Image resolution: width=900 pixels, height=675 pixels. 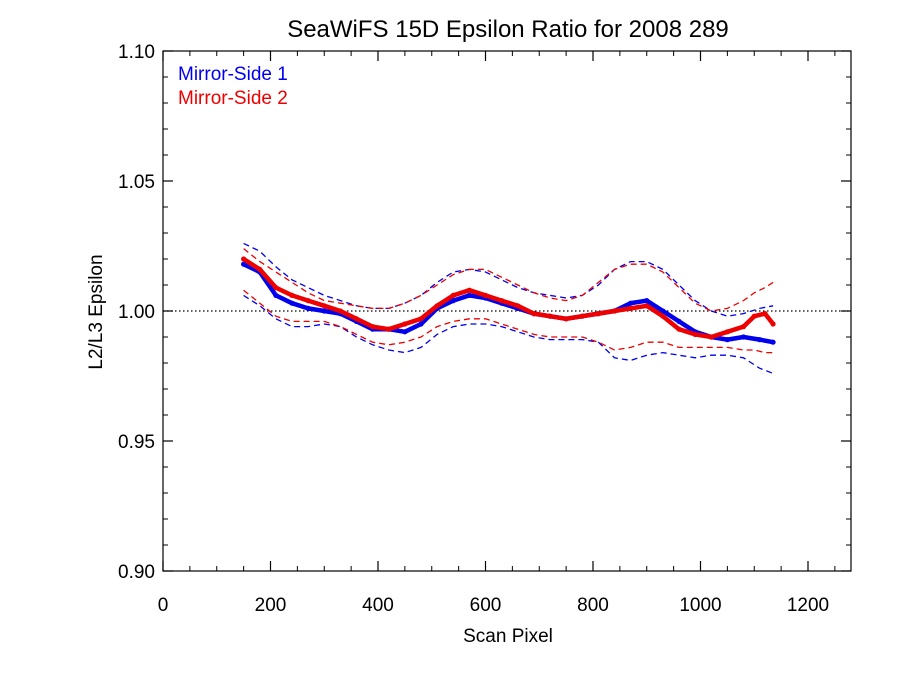 I want to click on legend-entry-mirror-side-1: Mirror-Side 1, so click(x=233, y=74).